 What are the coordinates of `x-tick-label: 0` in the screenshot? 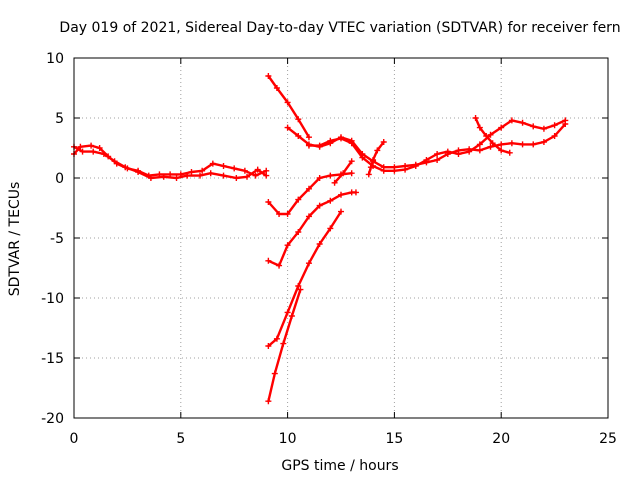 It's located at (74, 439).